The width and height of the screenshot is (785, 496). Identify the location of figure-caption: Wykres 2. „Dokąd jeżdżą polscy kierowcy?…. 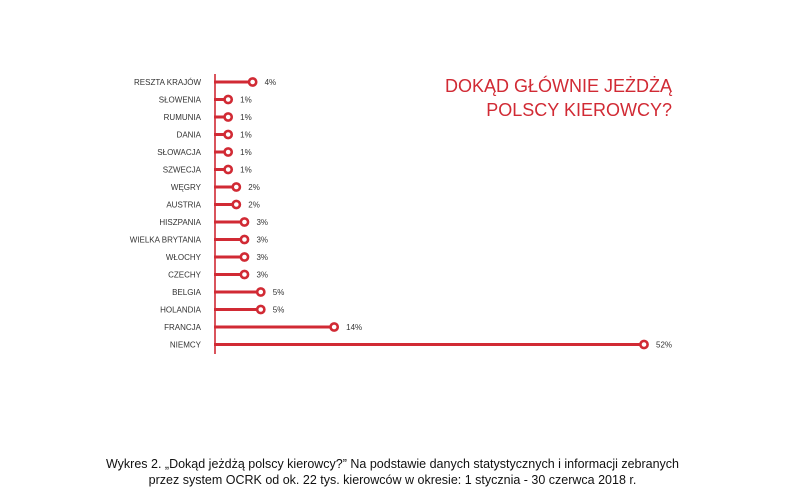
(392, 472).